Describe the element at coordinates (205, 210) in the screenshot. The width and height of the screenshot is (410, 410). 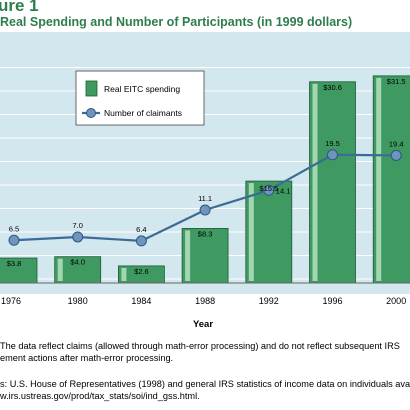
I see `claimants-marker-1988` at that location.